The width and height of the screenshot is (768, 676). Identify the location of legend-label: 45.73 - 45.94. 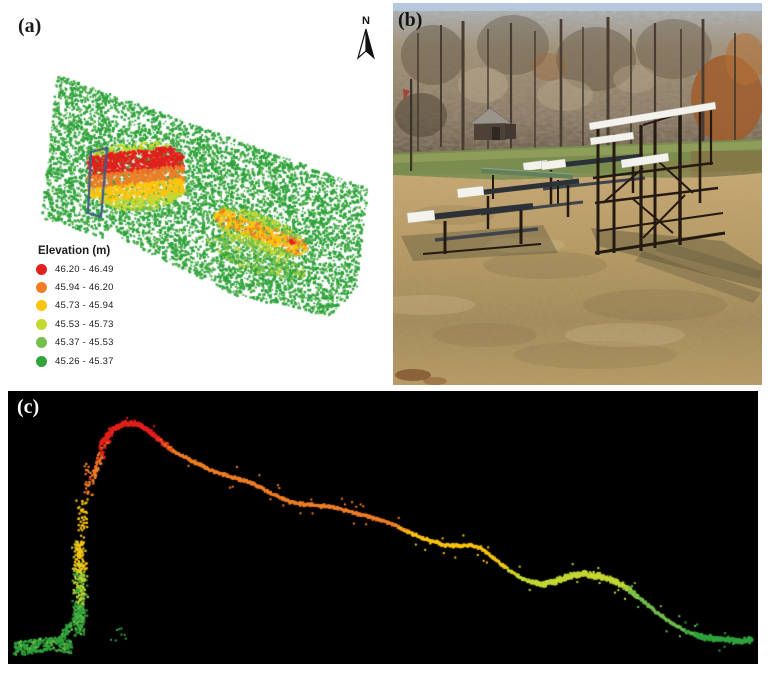
(84, 306).